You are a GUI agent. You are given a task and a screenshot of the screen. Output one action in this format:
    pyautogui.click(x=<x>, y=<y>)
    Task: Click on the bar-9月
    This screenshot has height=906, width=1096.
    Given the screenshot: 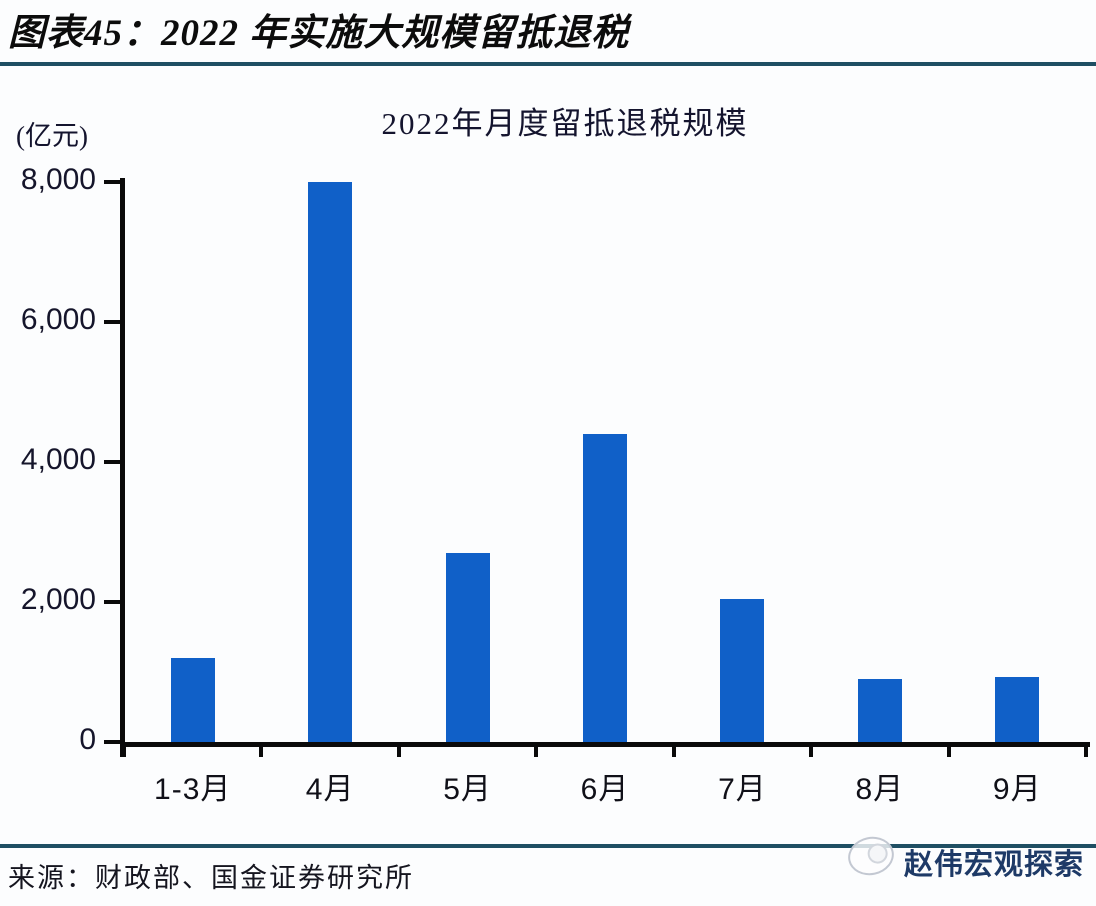 What is the action you would take?
    pyautogui.click(x=1017, y=709)
    